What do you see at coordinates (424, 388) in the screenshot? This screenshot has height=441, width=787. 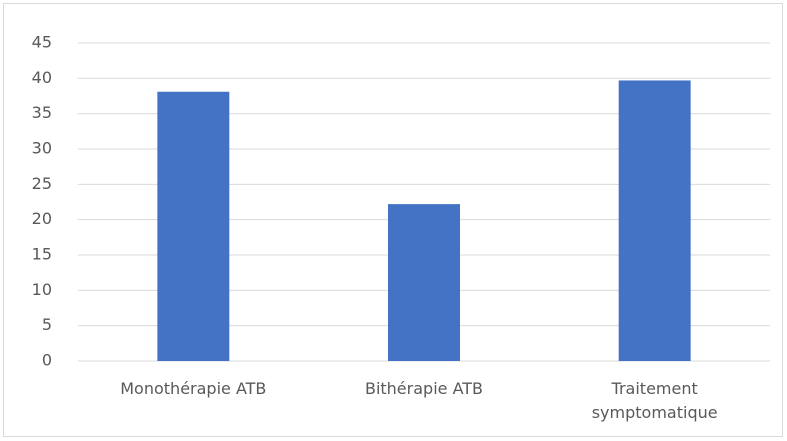 I see `x-tick-label: Bithérapie ATB` at bounding box center [424, 388].